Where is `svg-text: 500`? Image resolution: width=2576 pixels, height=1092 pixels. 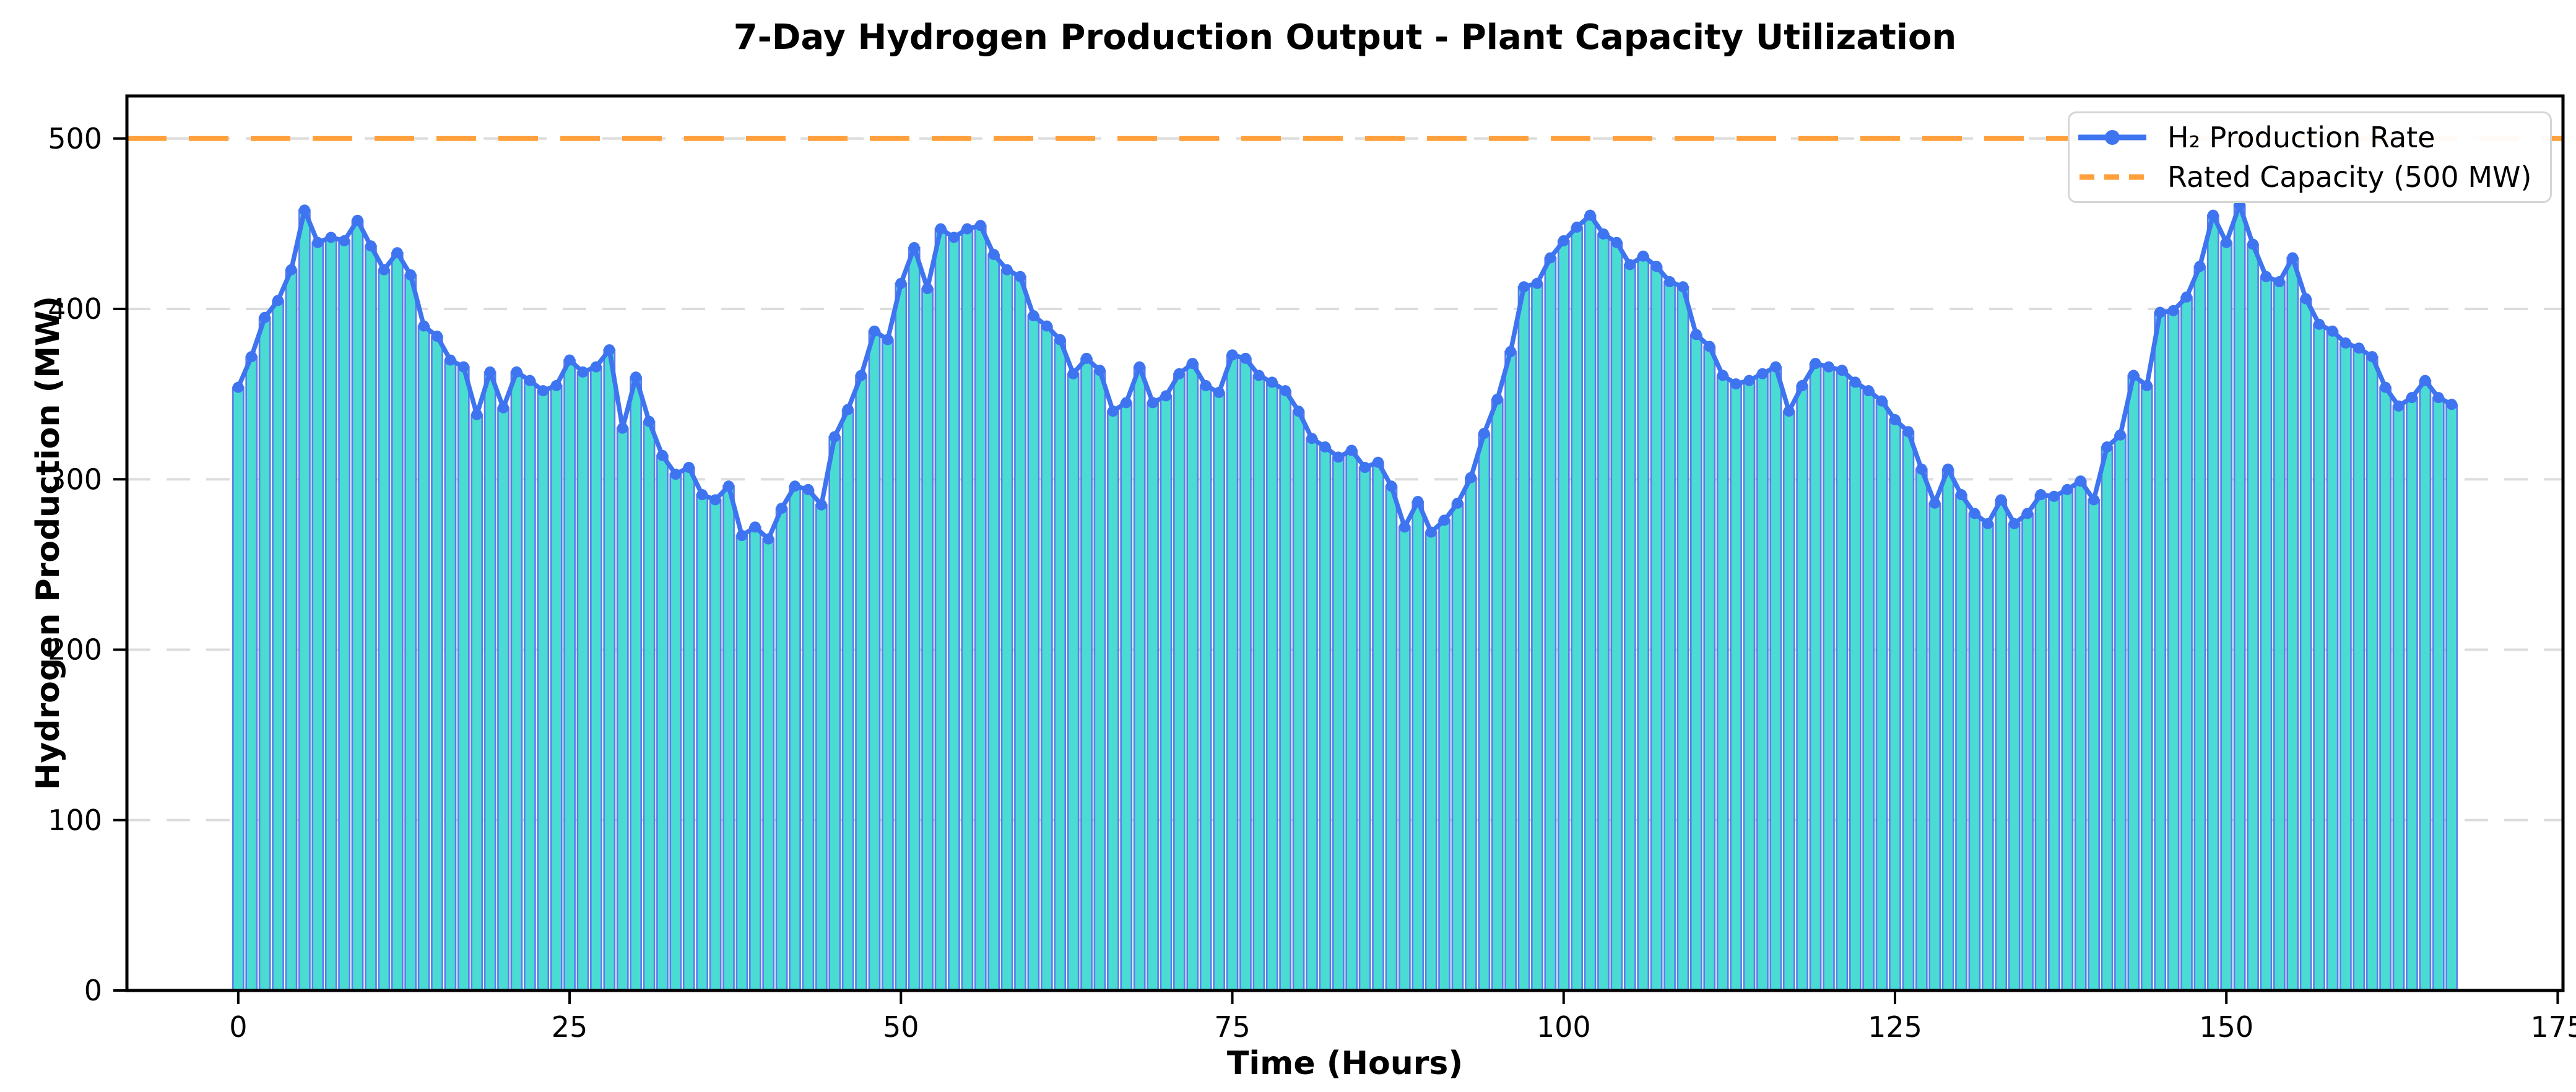
svg-text: 500 is located at coordinates (75, 138).